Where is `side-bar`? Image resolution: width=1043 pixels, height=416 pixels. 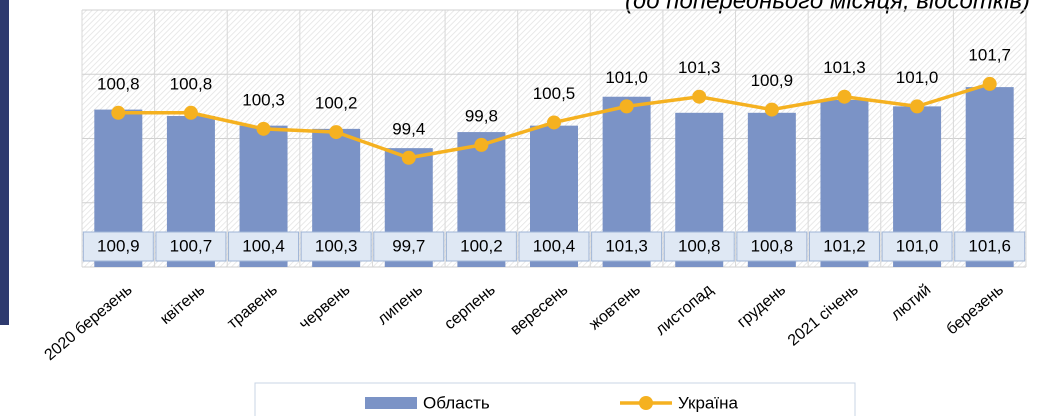
side-bar is located at coordinates (4, 162).